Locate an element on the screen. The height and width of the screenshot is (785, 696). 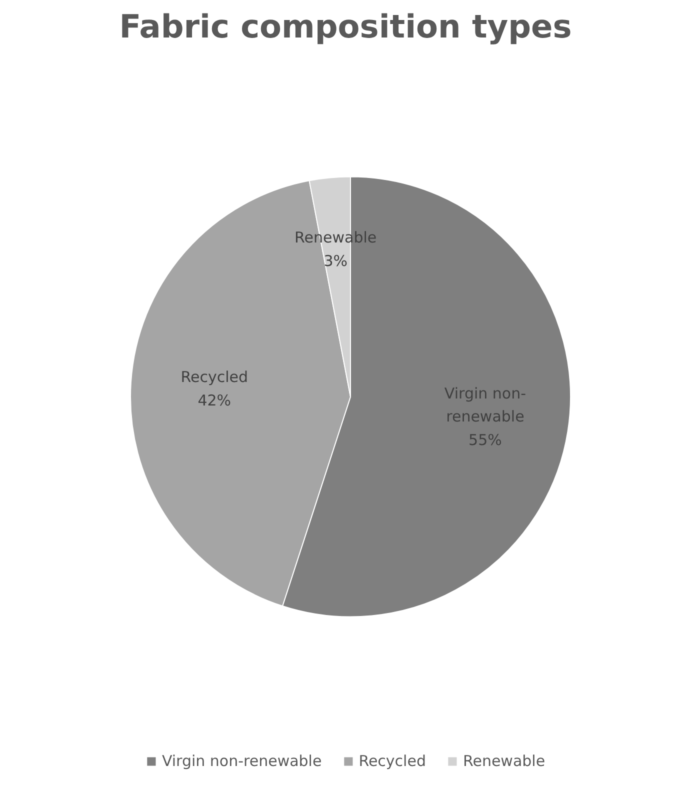
slice-label: Virgin non-renewable is located at coordinates (485, 405).